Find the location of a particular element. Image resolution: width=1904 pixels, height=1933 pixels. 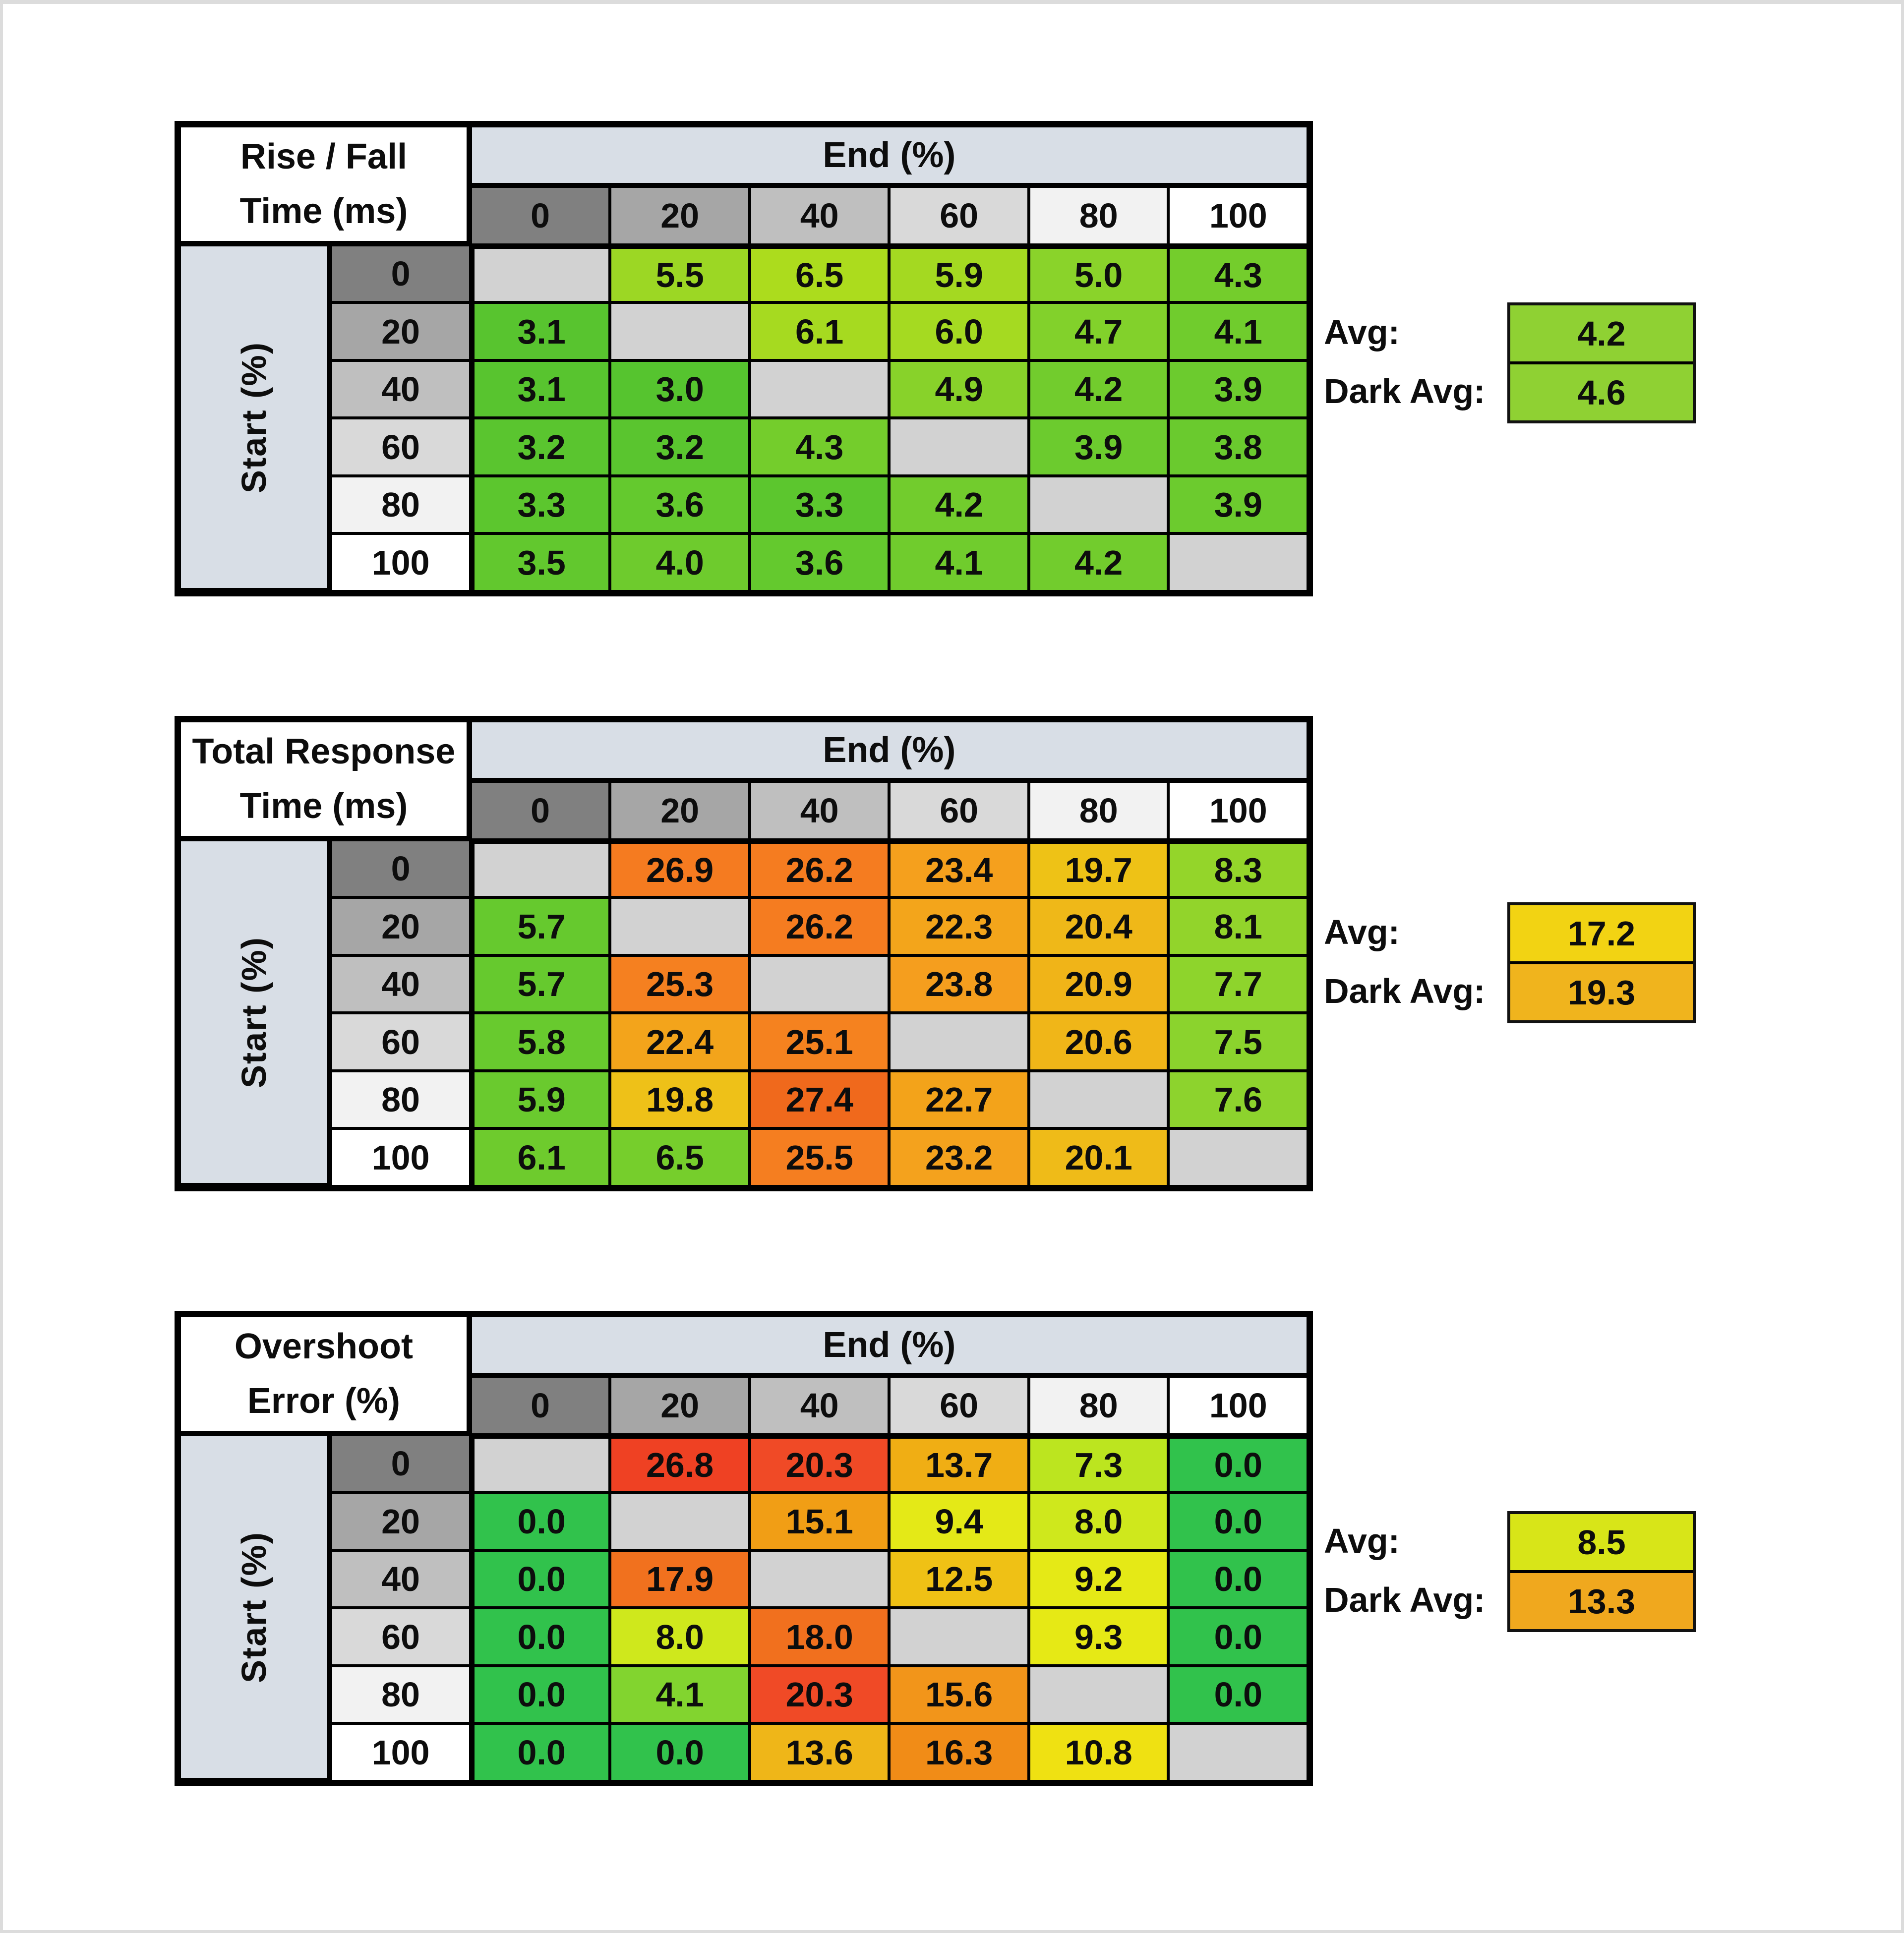

heatmap-cell: 8.0 is located at coordinates (679, 1636).